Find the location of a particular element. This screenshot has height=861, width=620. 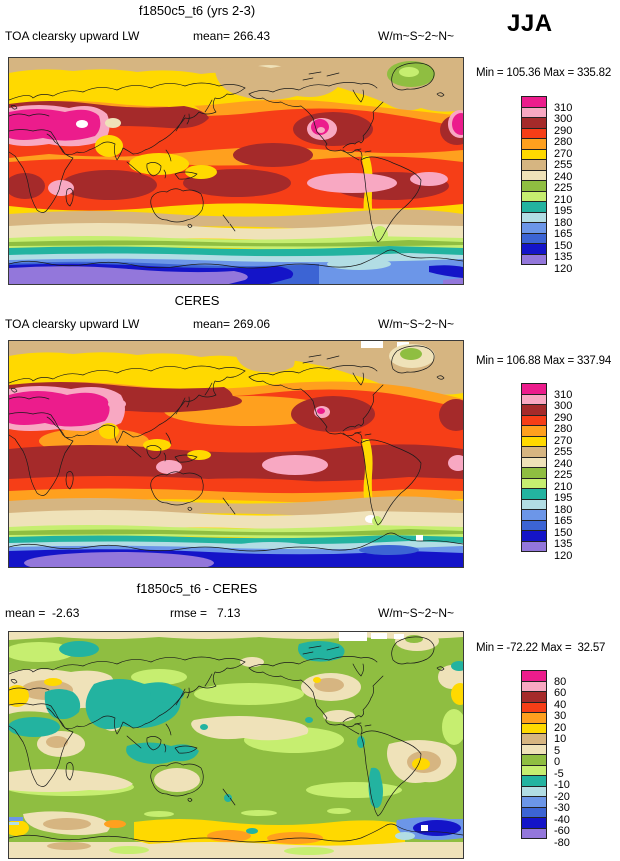

panel1-title: f1850c5_t6 (yrs 2-3) is located at coordinates (197, 10).